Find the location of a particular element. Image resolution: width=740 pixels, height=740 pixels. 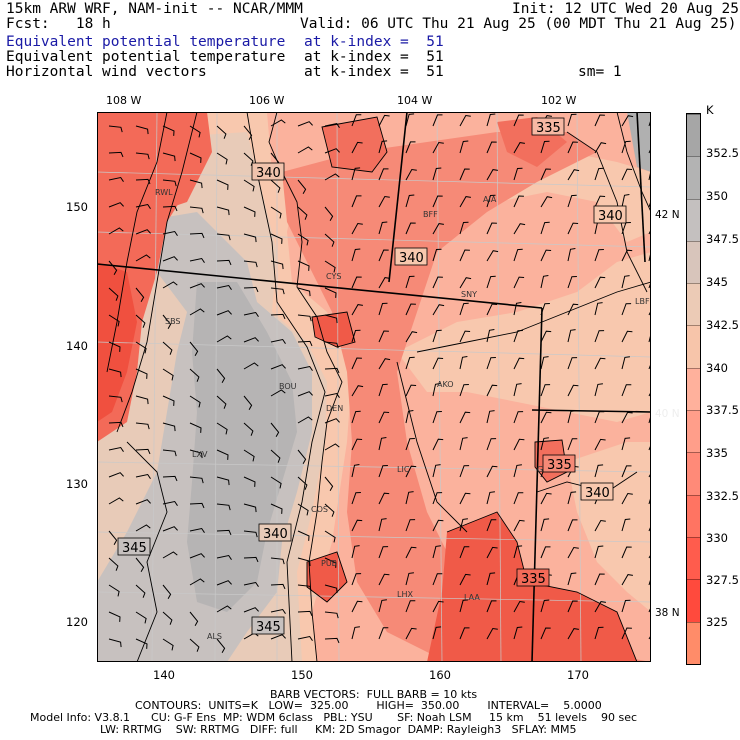

colorbar is located at coordinates (693, 389).